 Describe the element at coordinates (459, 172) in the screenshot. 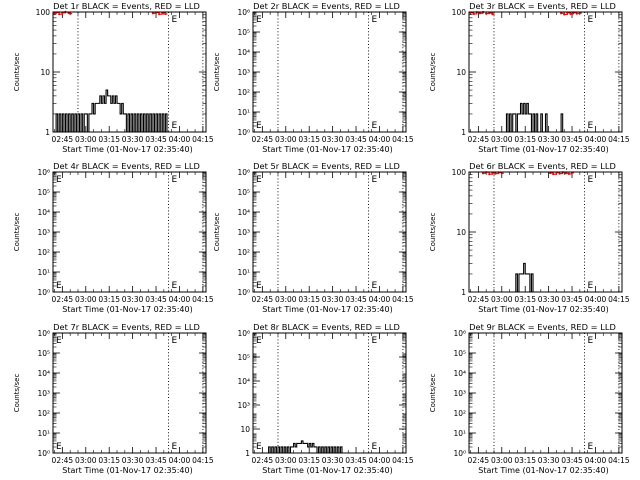

I see `y-tick-label: 100` at that location.